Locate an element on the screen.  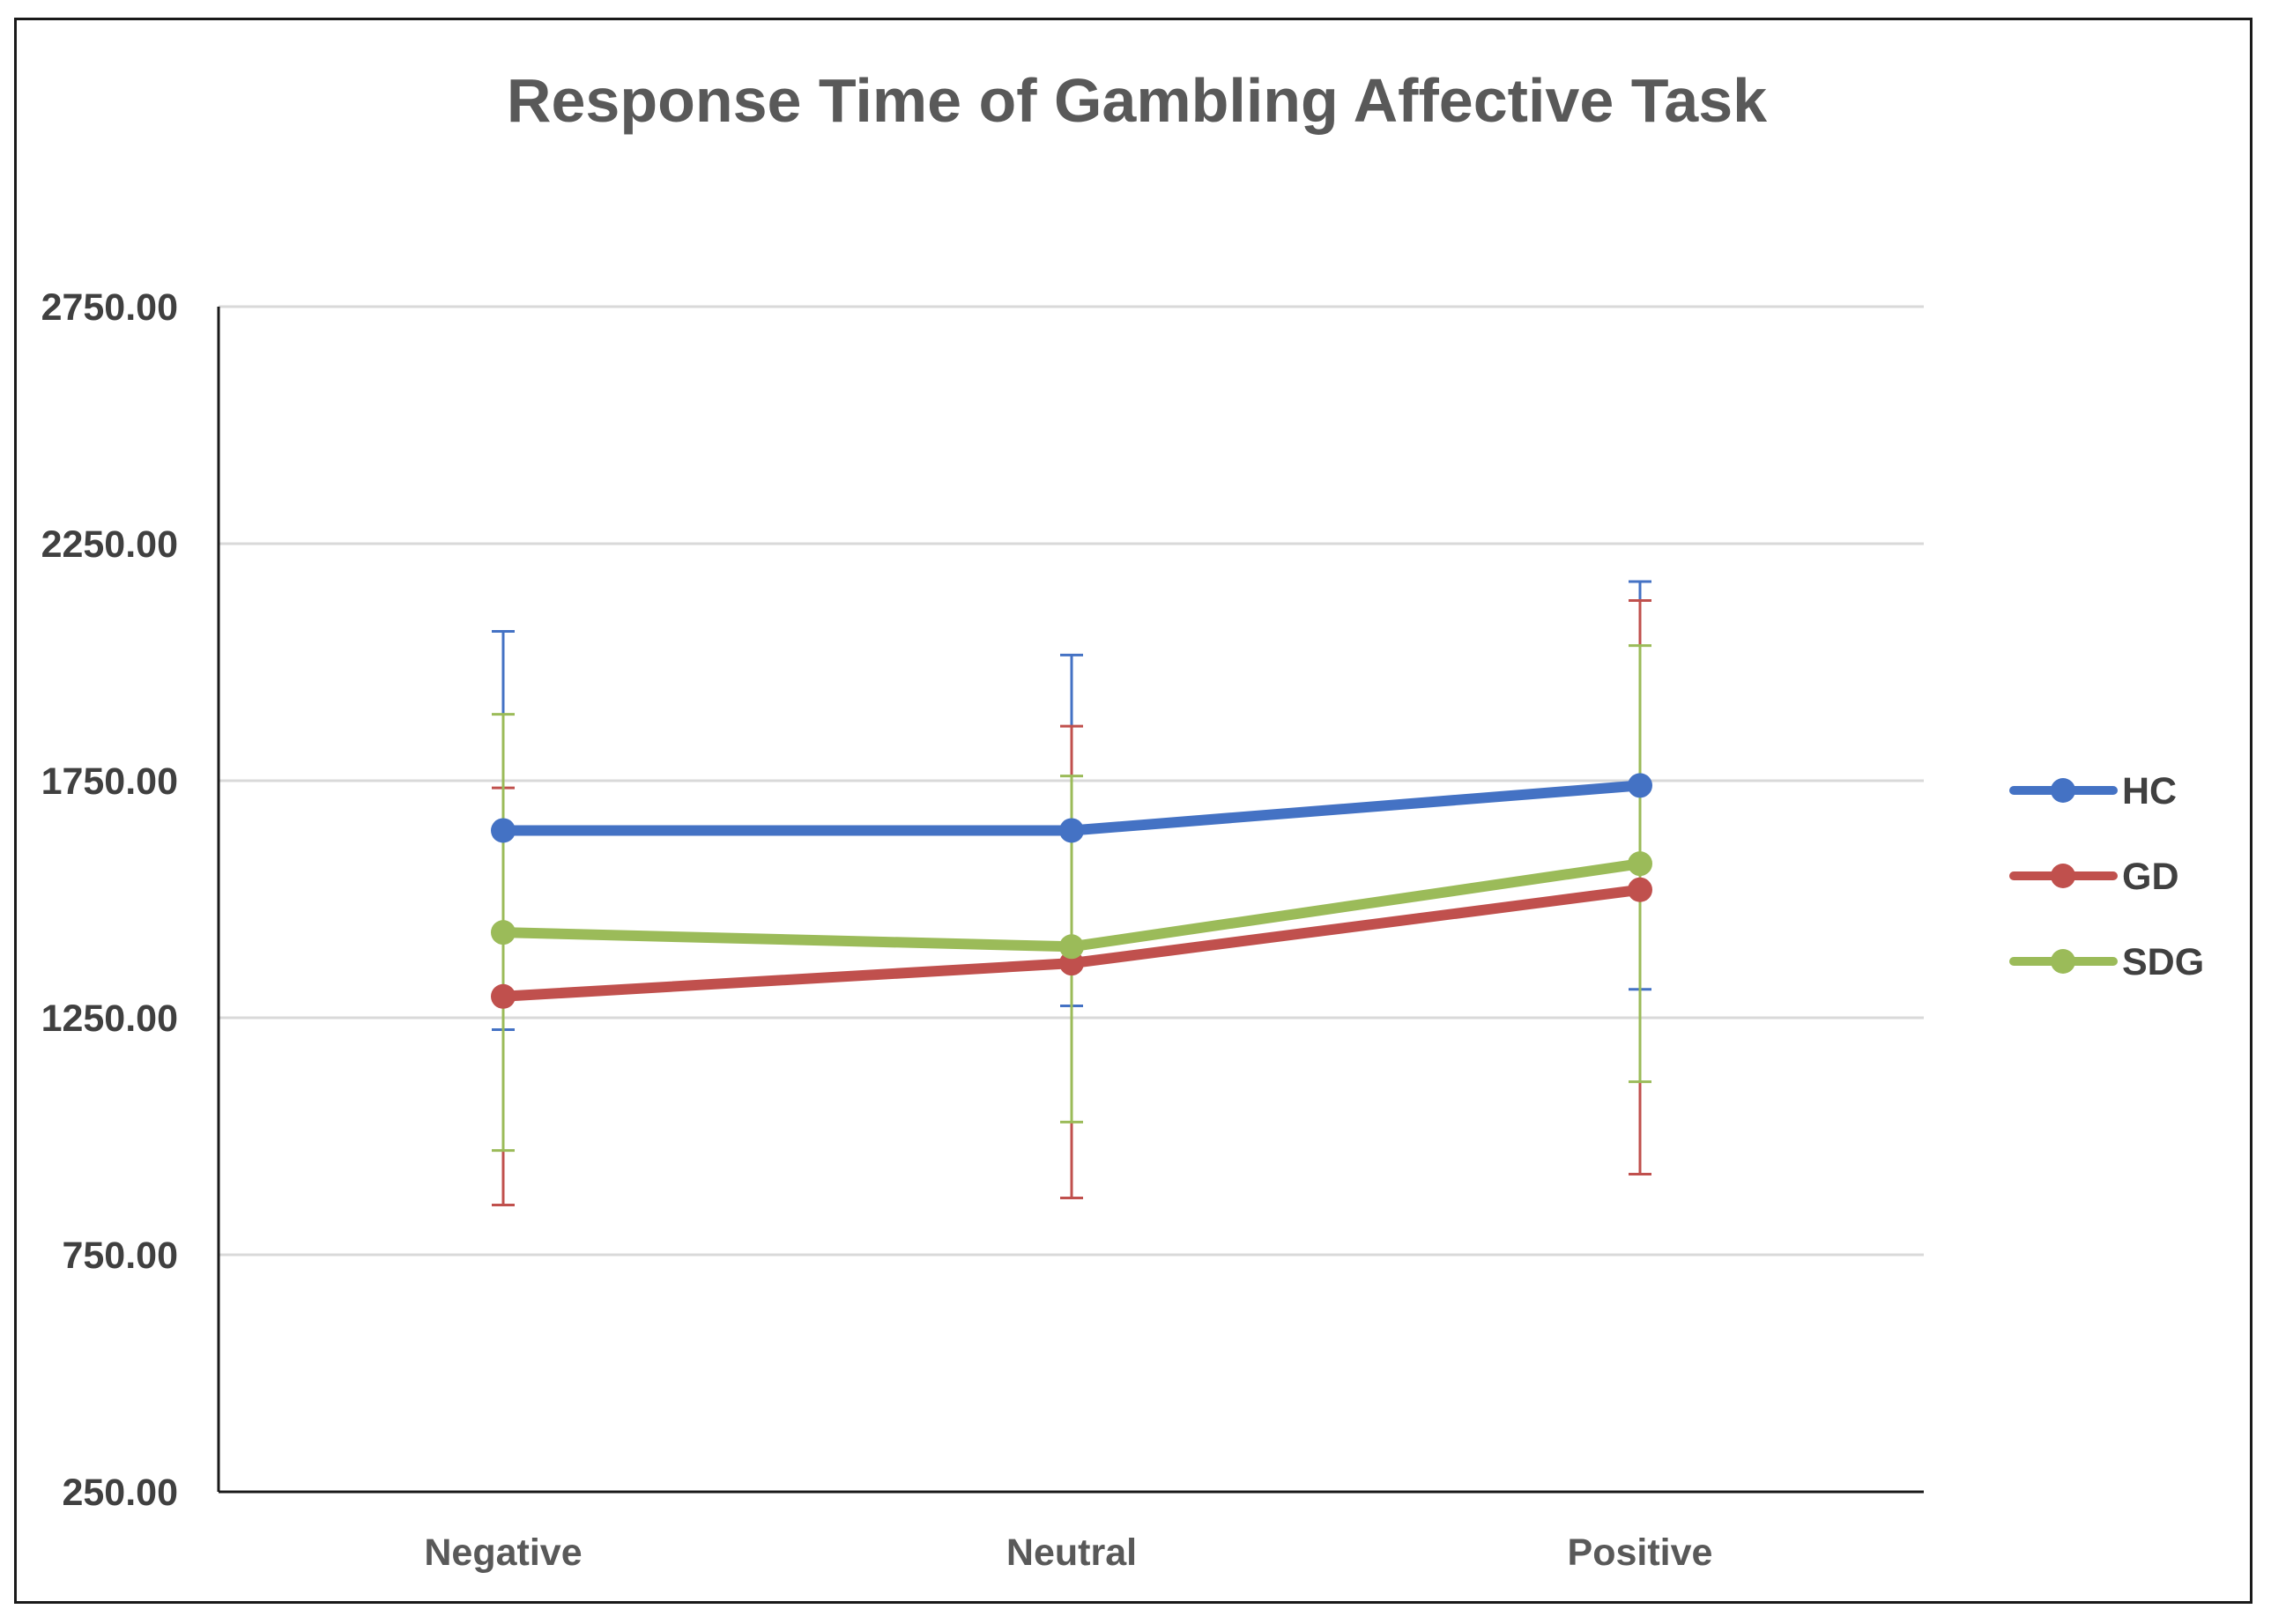
x-tick-label: Negative is located at coordinates (503, 1552).